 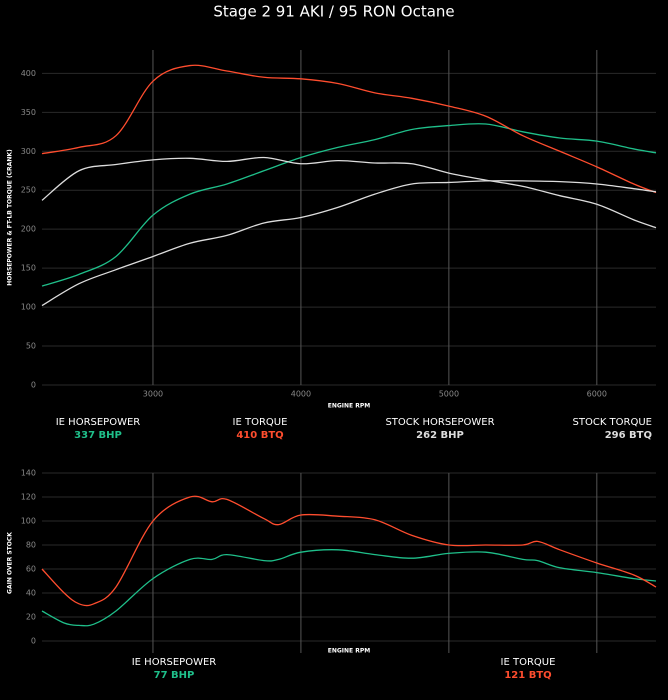 What do you see at coordinates (28, 190) in the screenshot?
I see `y-tick-label: 250` at bounding box center [28, 190].